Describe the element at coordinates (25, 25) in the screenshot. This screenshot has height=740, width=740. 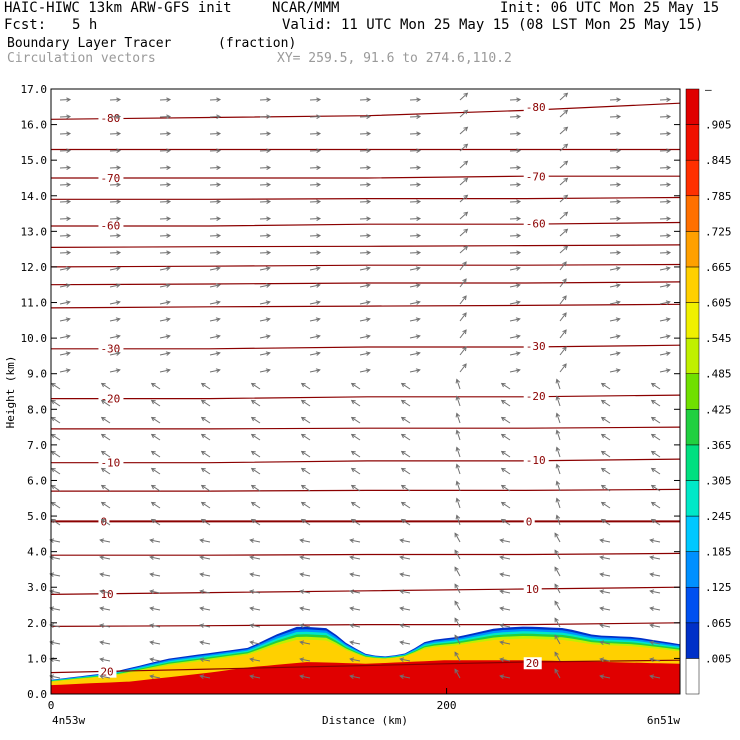
I see `forecast-label: Fcst:` at that location.